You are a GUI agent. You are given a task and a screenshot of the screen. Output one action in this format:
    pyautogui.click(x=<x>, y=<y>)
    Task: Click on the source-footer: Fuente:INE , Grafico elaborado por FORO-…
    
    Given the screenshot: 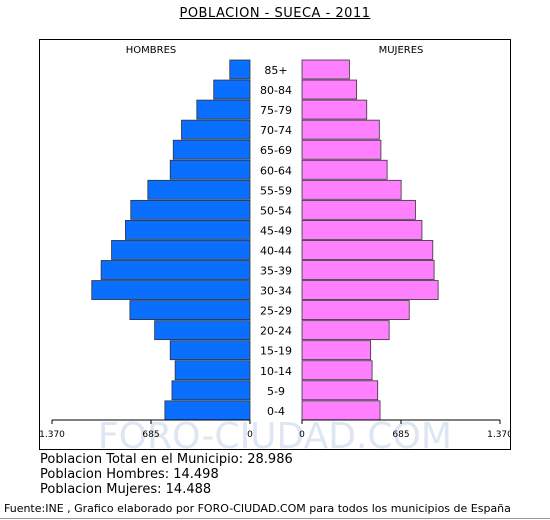 What is the action you would take?
    pyautogui.click(x=257, y=508)
    